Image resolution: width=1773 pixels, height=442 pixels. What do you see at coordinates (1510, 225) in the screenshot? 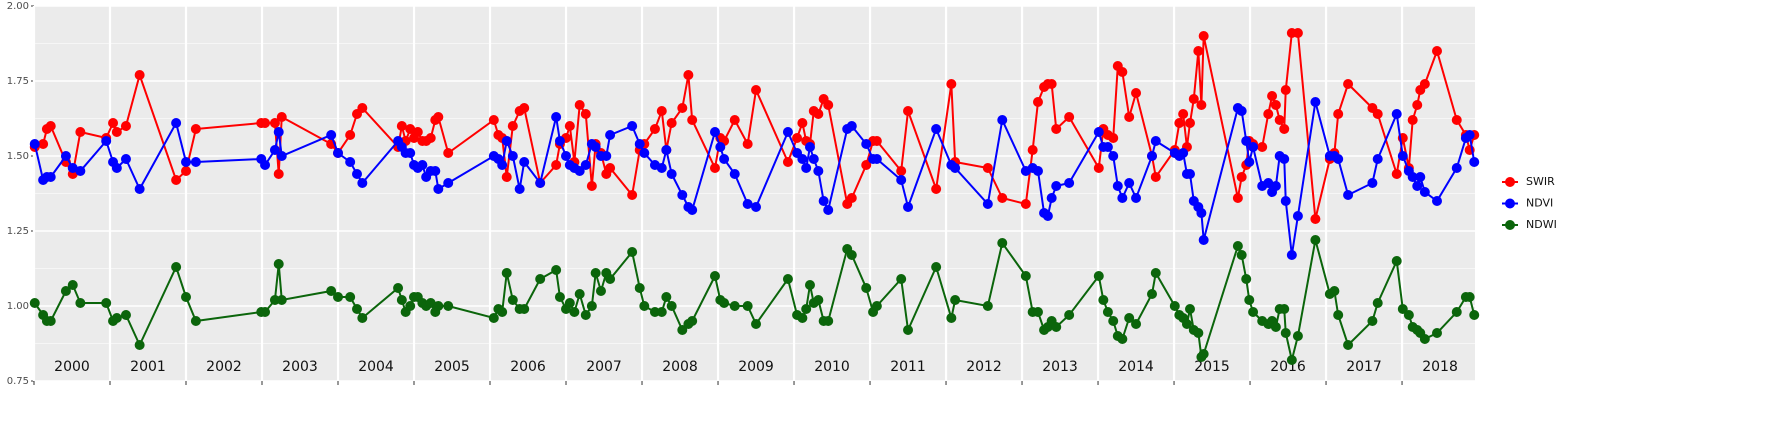
I see `legend-marker` at bounding box center [1510, 225].